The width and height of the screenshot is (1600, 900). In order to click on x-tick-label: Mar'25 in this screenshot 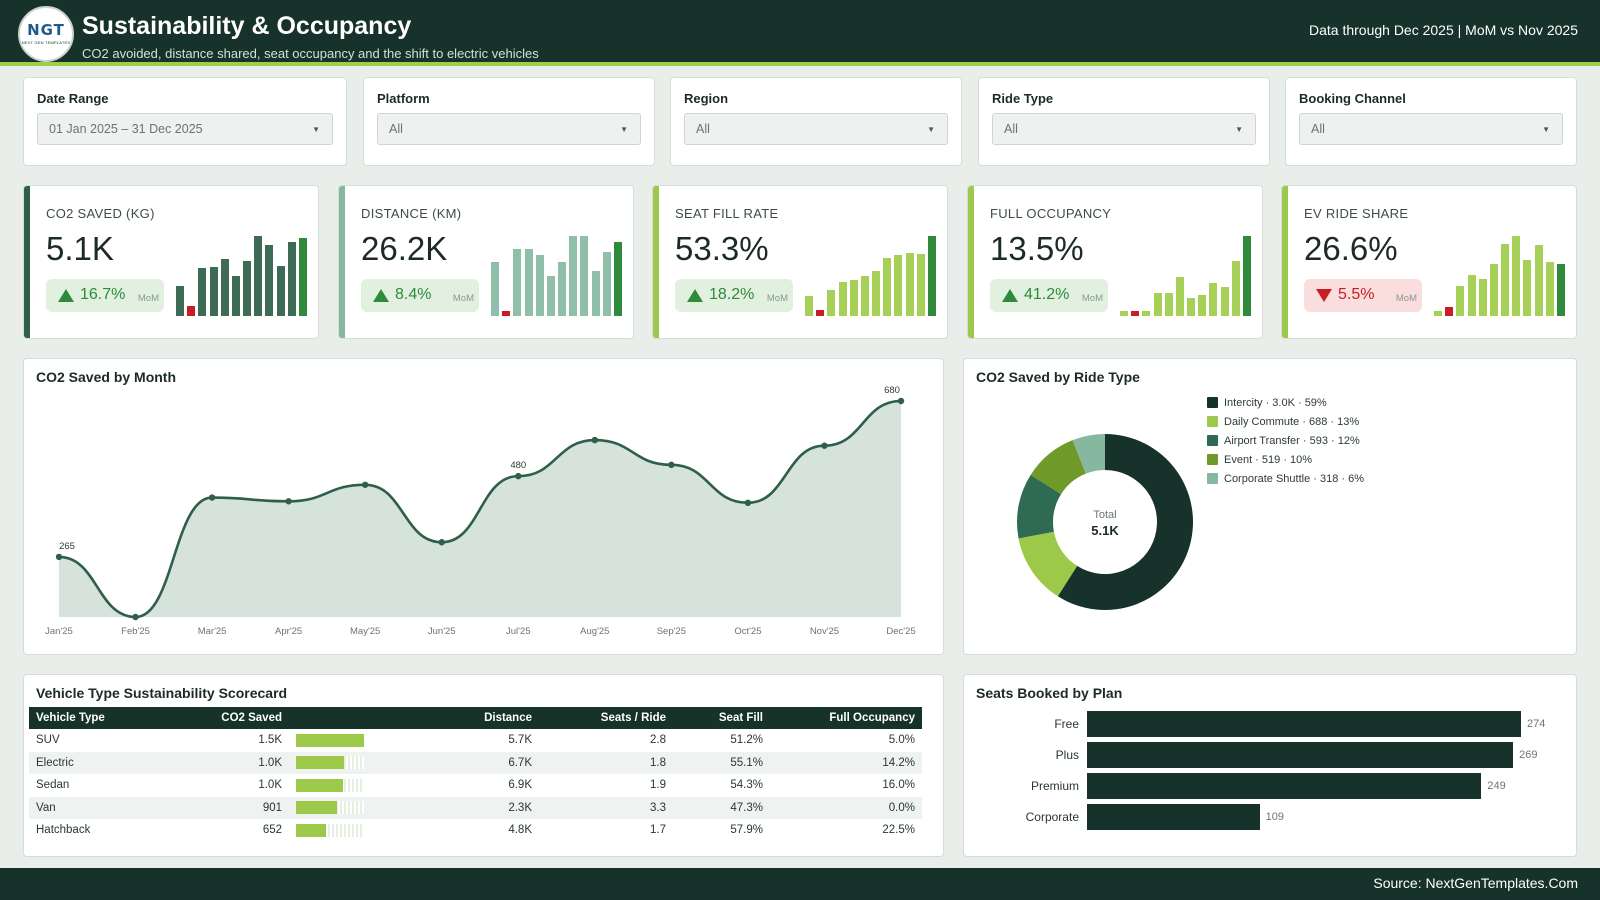, I will do `click(212, 631)`.